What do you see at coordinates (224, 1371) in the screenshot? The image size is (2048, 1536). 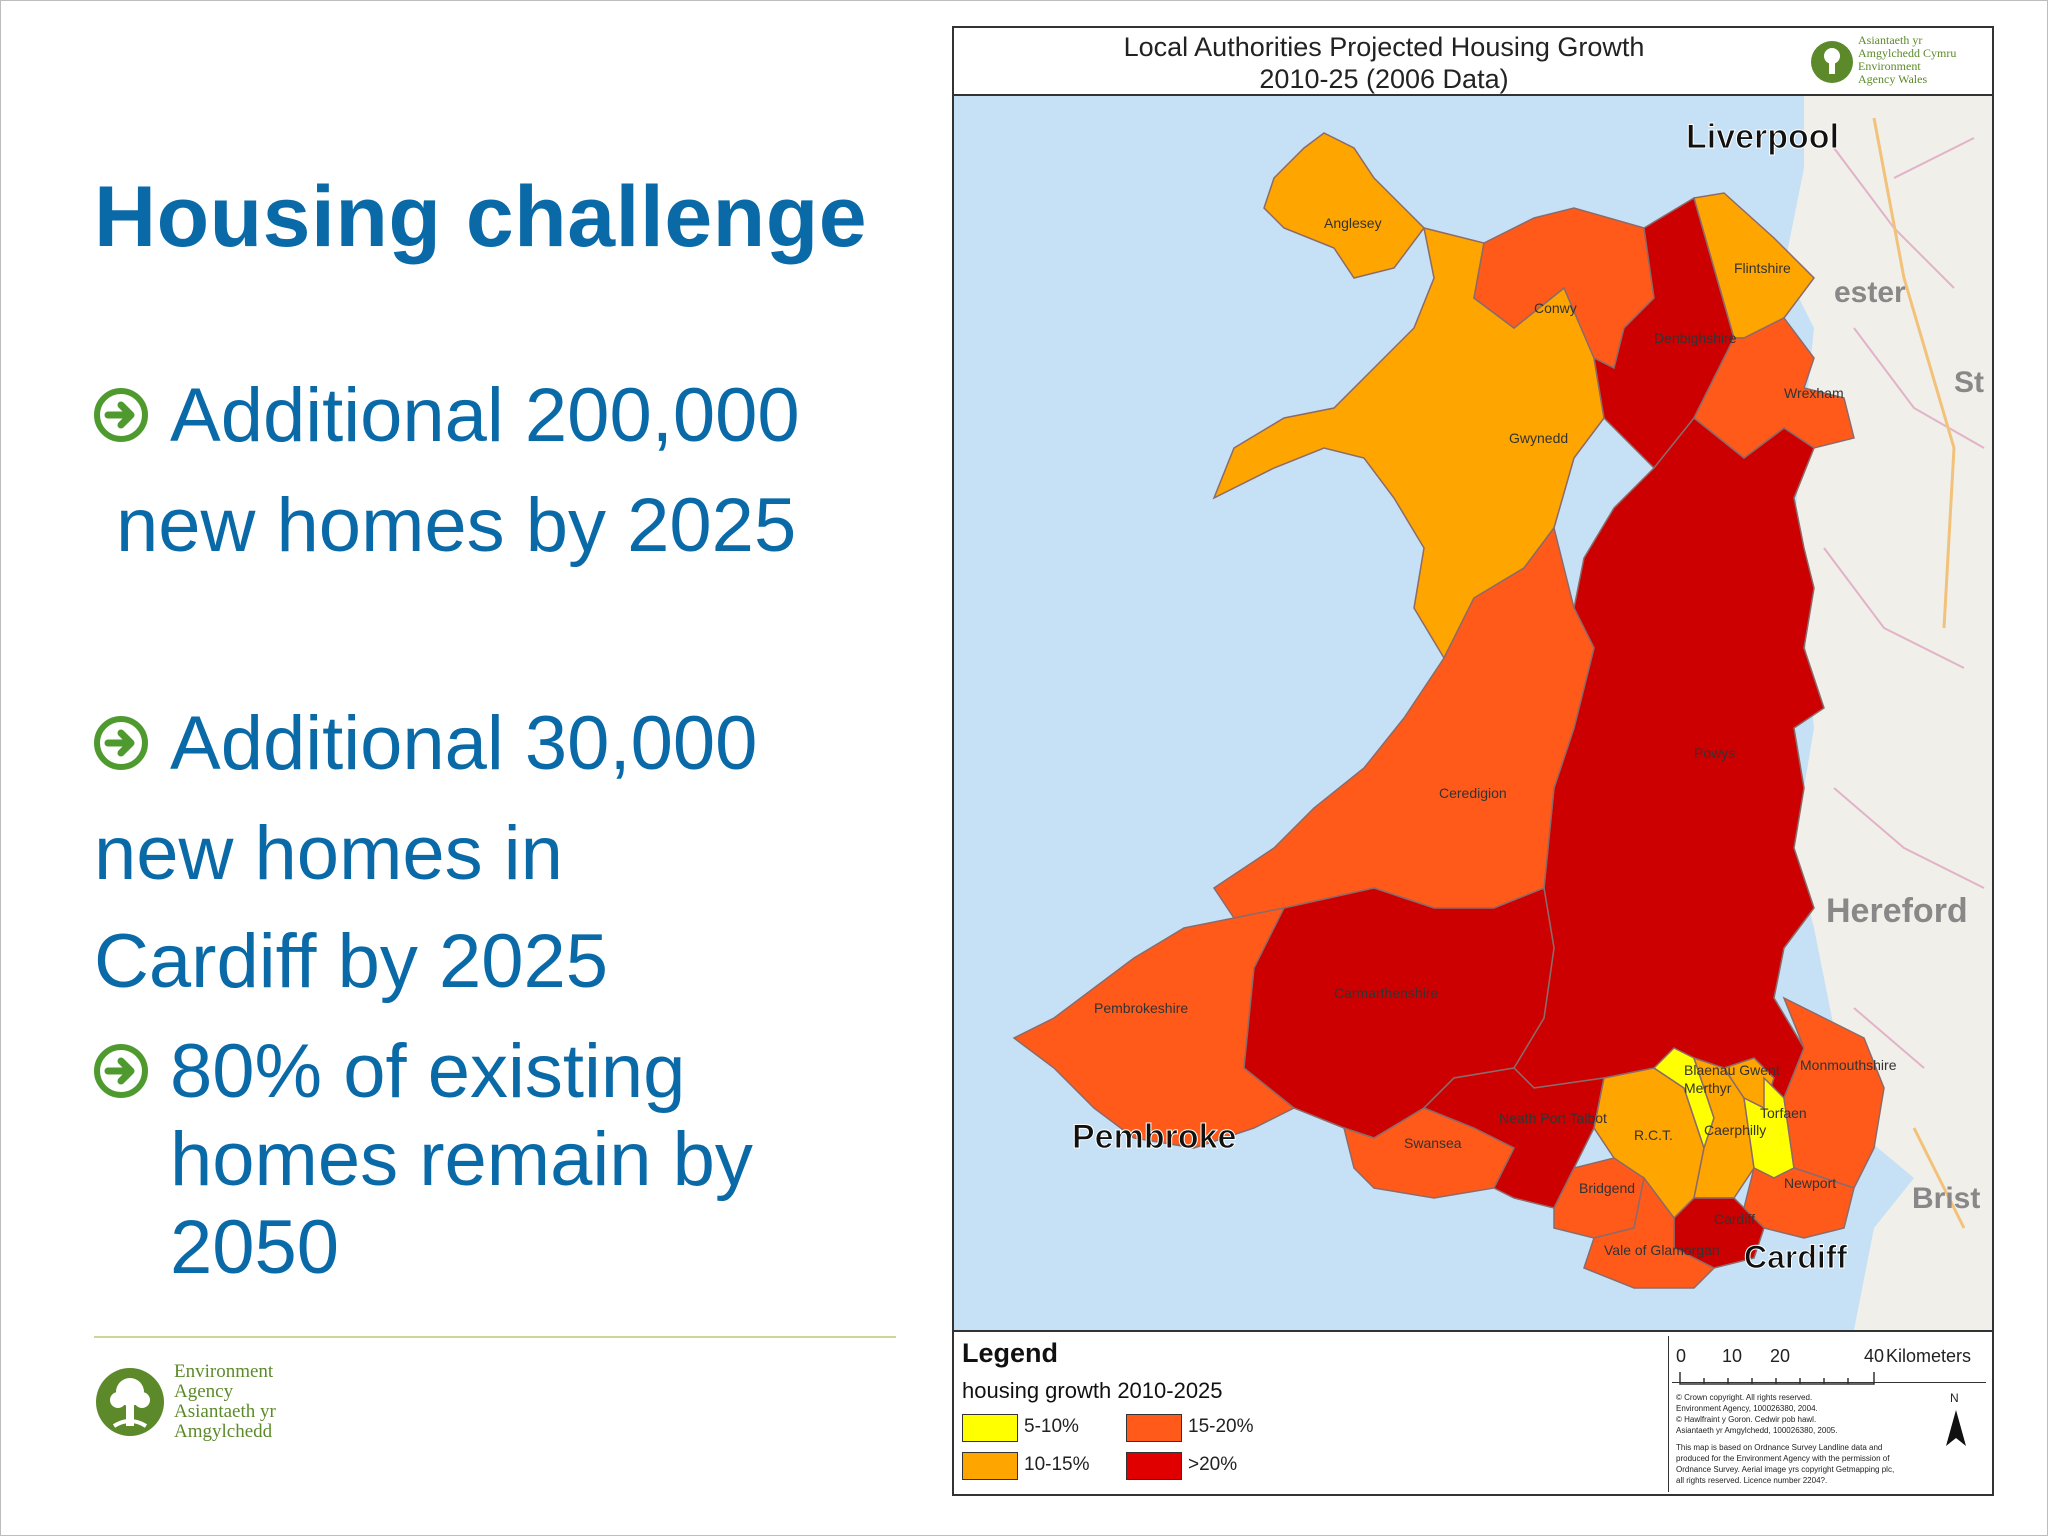 I see `logo-line: Environment` at bounding box center [224, 1371].